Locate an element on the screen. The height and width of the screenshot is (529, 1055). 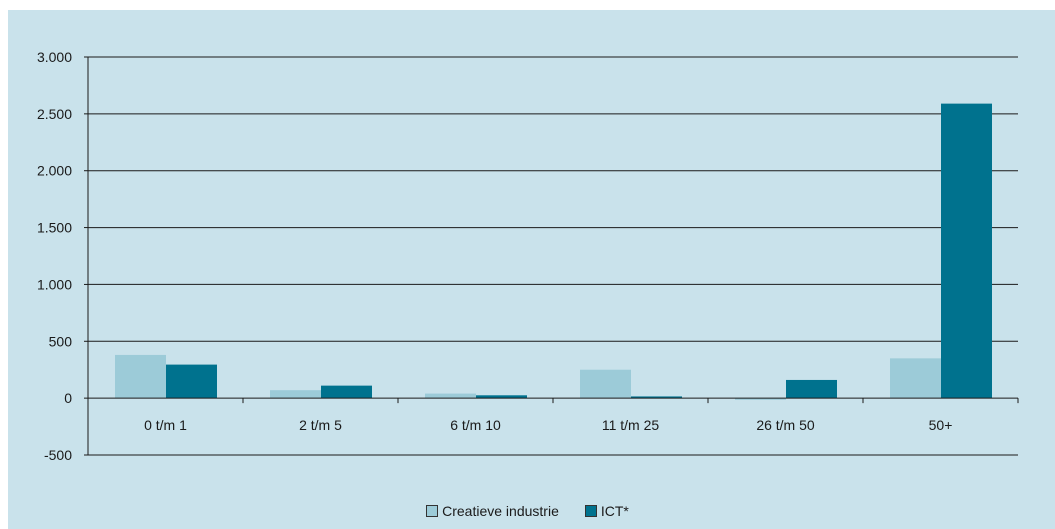
legend-label-ict: ICT* is located at coordinates (614, 511).